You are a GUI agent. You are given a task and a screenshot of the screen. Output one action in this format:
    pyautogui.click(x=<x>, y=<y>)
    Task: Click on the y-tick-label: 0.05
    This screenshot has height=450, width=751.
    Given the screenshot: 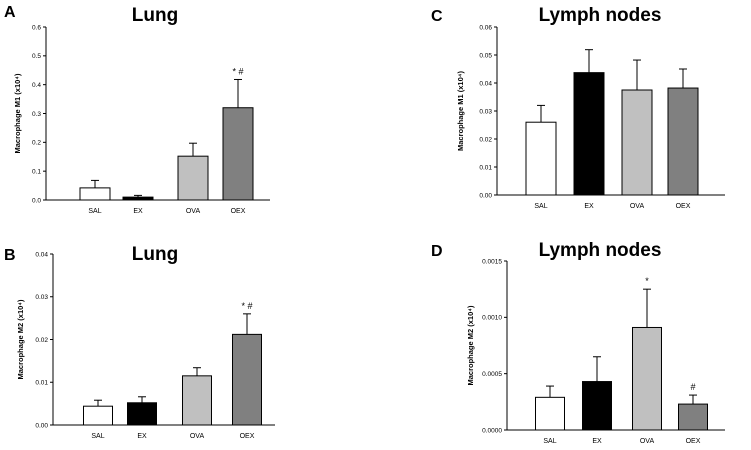 What is the action you would take?
    pyautogui.click(x=485, y=55)
    